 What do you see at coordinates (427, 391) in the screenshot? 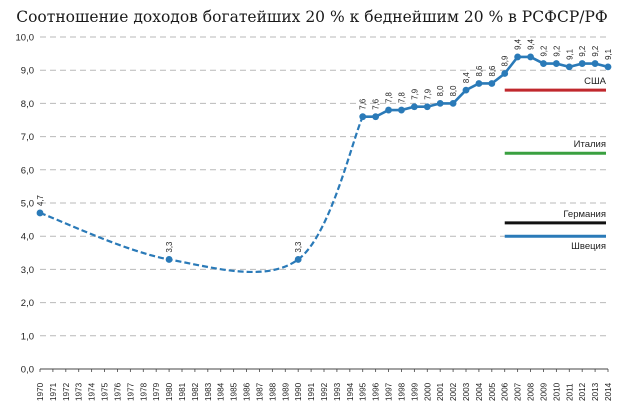
I see `x-tick-label: 2000` at bounding box center [427, 391].